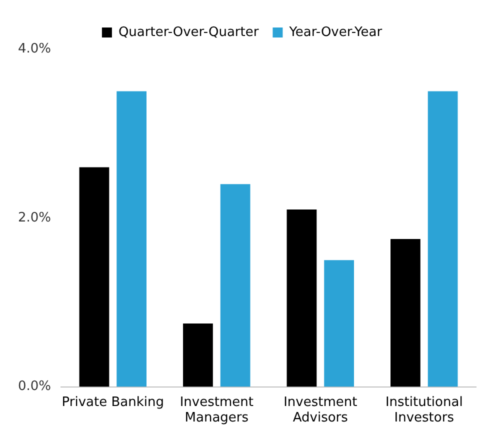 Image resolution: width=490 pixels, height=442 pixels. I want to click on legend-label: Year-Over-Year, so click(335, 32).